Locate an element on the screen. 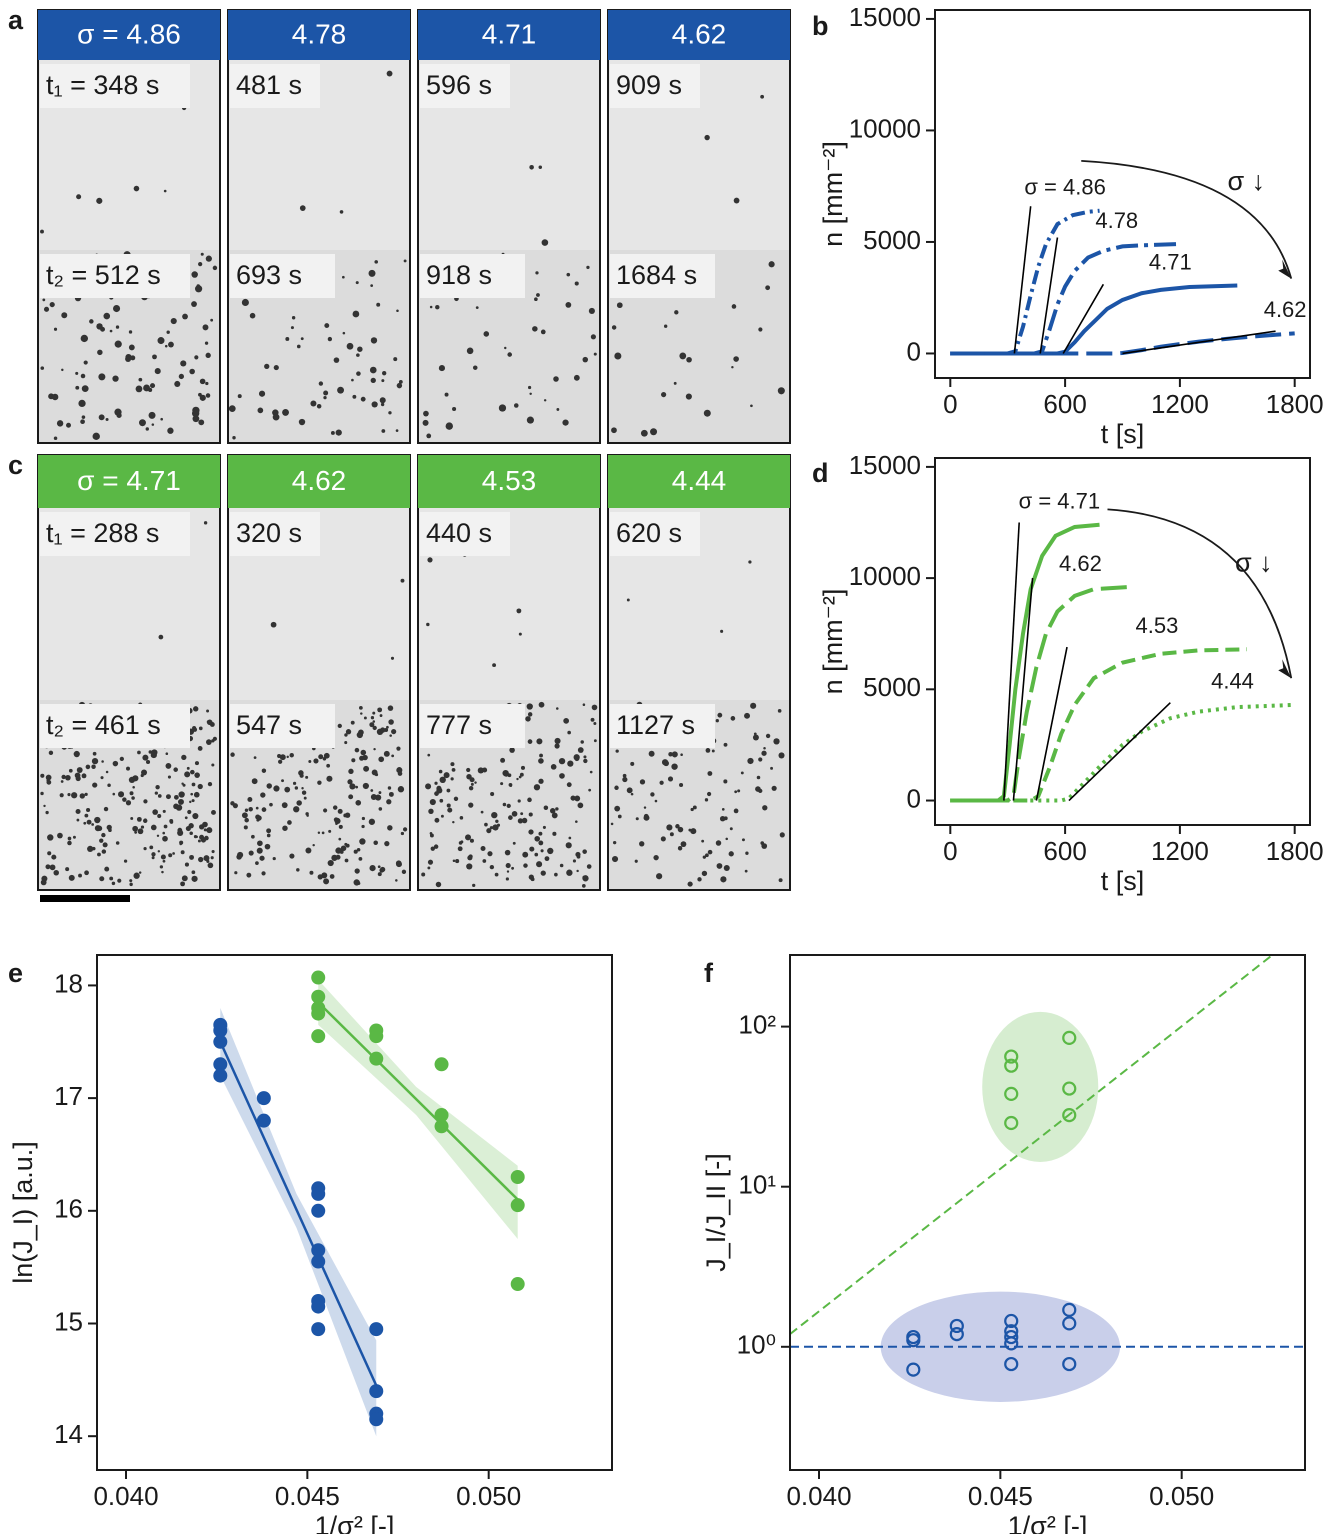 The image size is (1332, 1534). t2-label: 777 s is located at coordinates (459, 725).